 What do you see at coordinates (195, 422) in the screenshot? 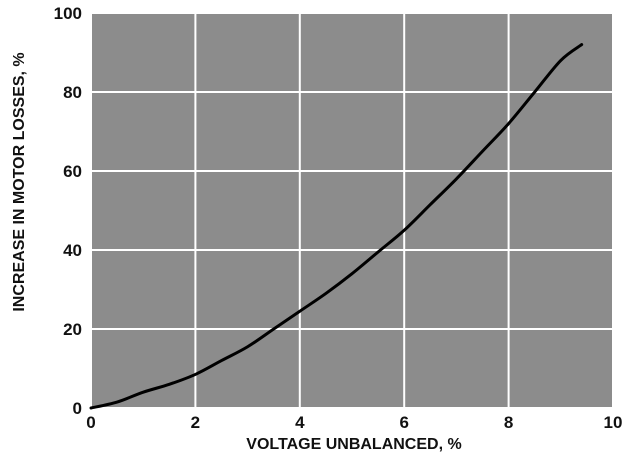
I see `x-tick-label-1: 2` at bounding box center [195, 422].